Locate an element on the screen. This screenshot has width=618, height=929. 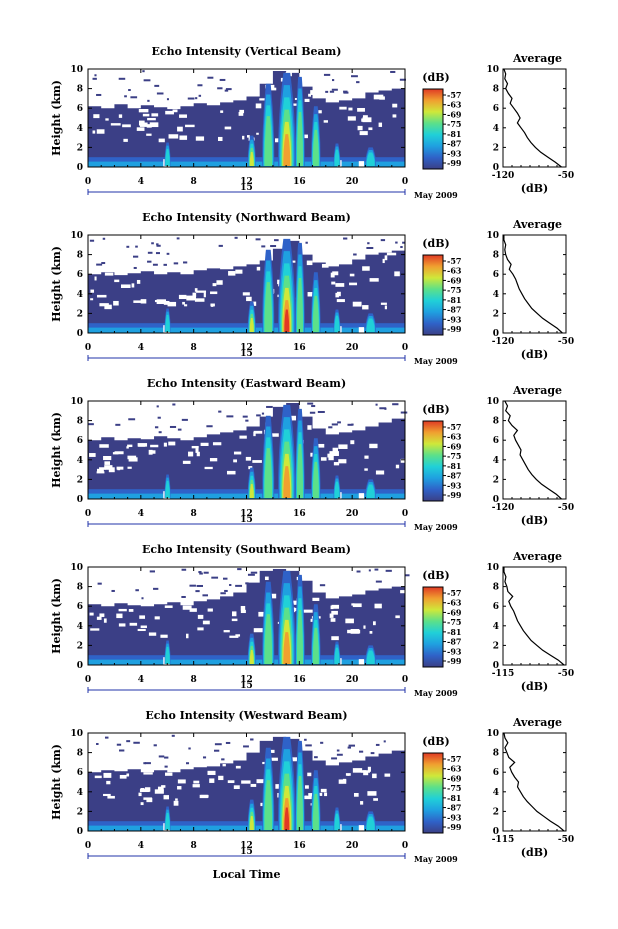
colorbar-unit: (dB) is located at coordinates (435, 409).